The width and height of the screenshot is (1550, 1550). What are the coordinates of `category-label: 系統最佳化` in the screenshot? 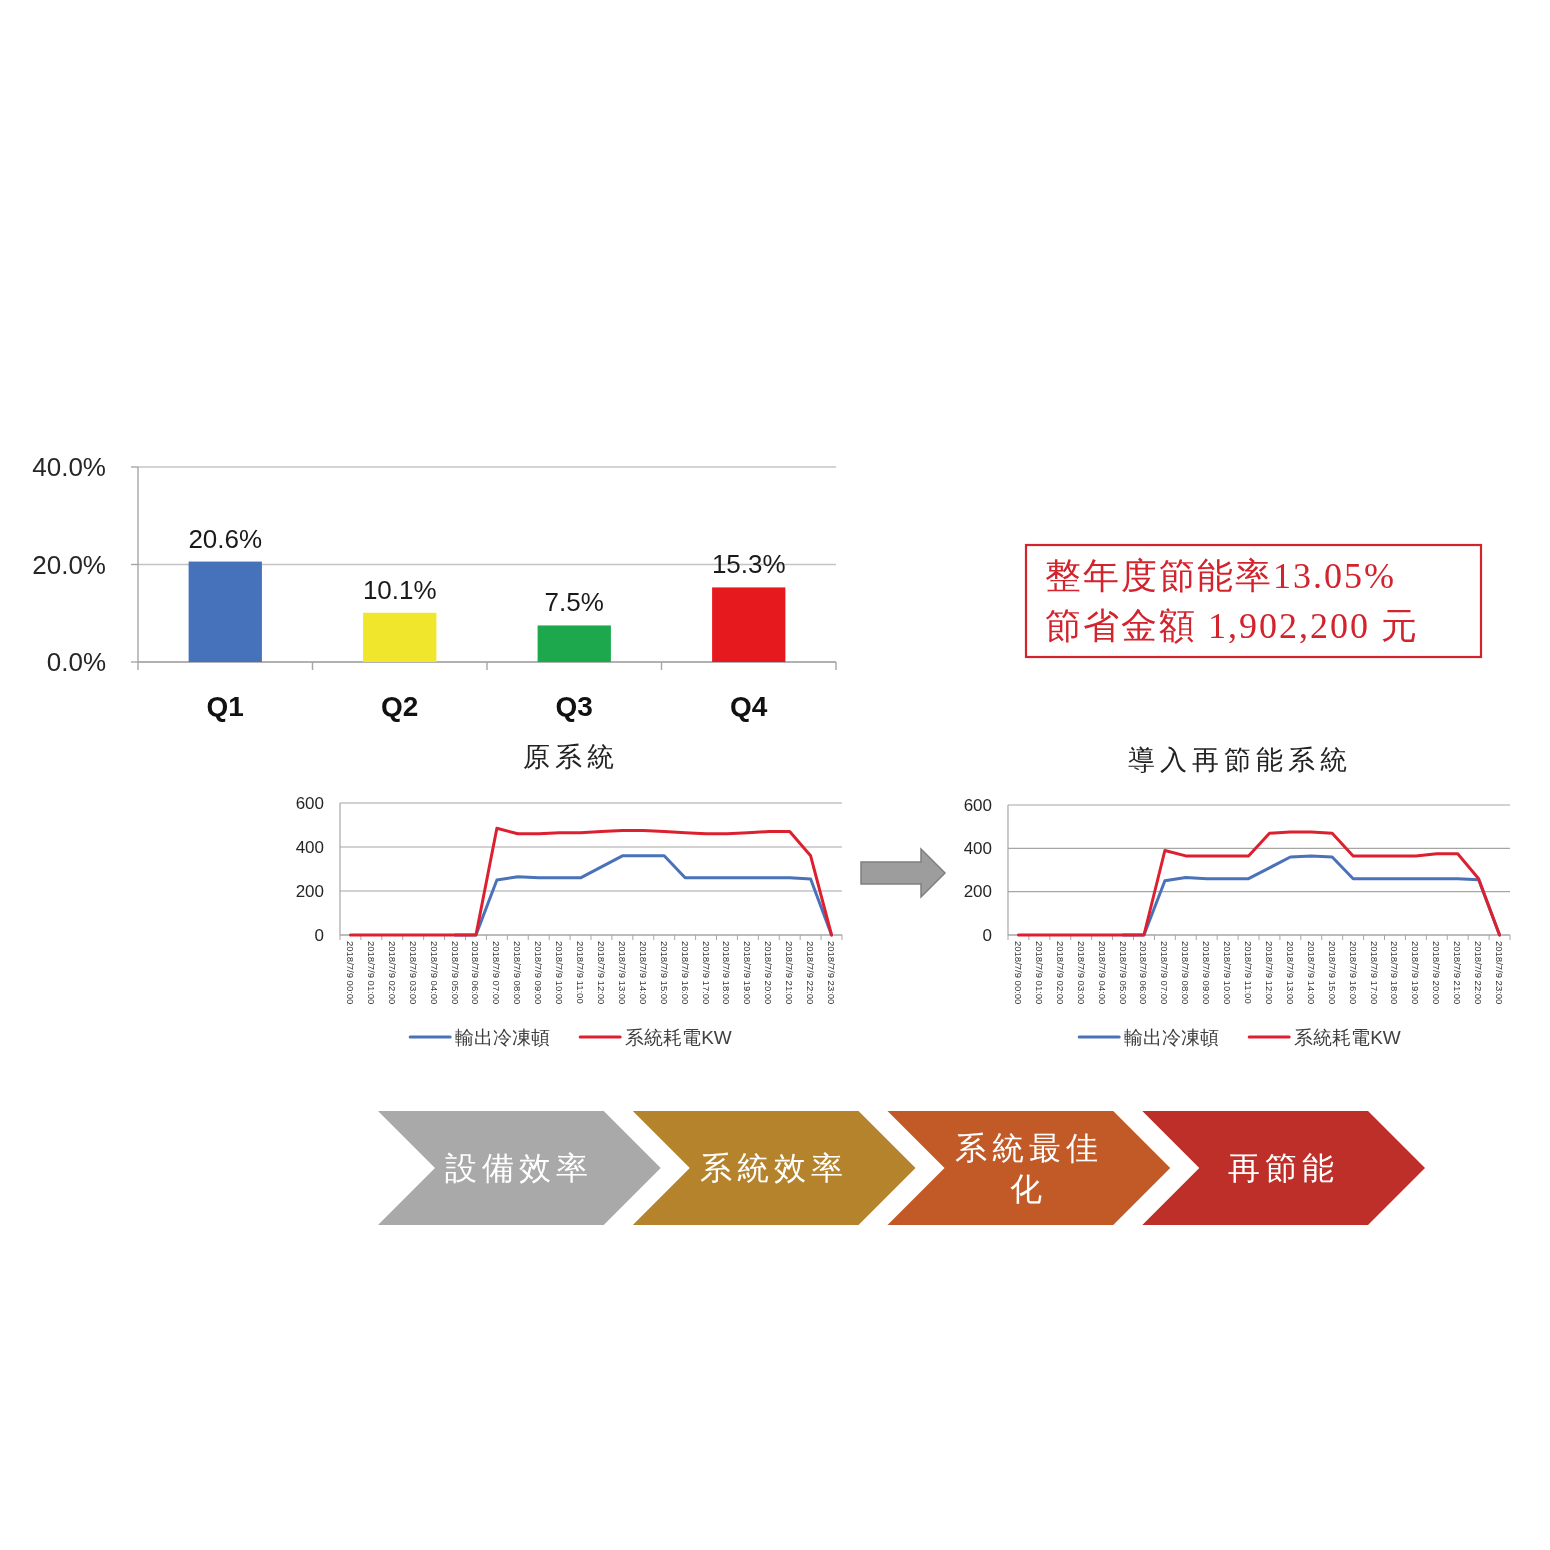 It's located at (1028, 1168).